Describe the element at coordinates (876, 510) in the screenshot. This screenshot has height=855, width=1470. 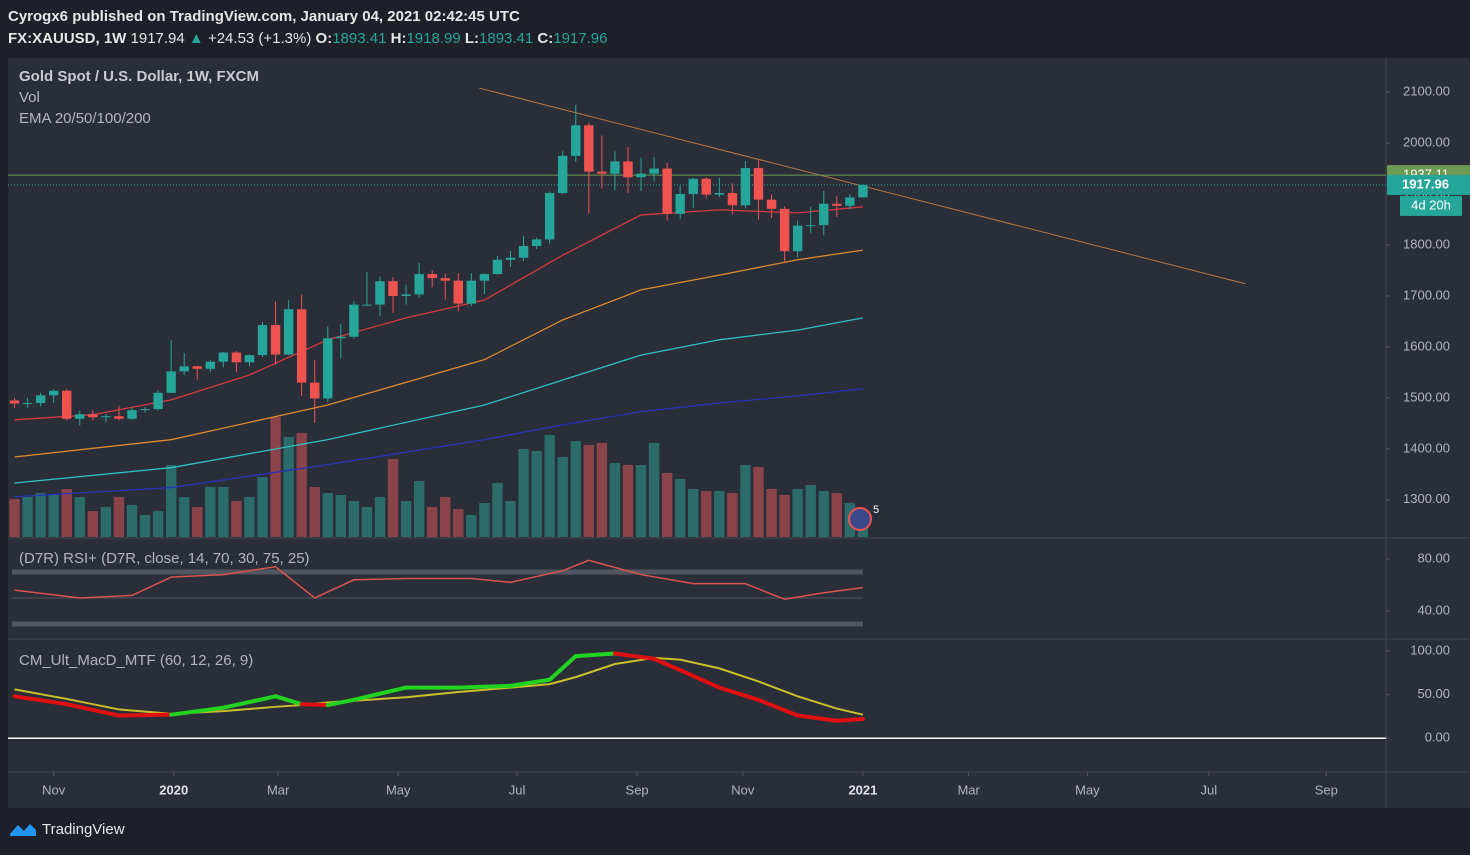
I see `event-count: 5` at that location.